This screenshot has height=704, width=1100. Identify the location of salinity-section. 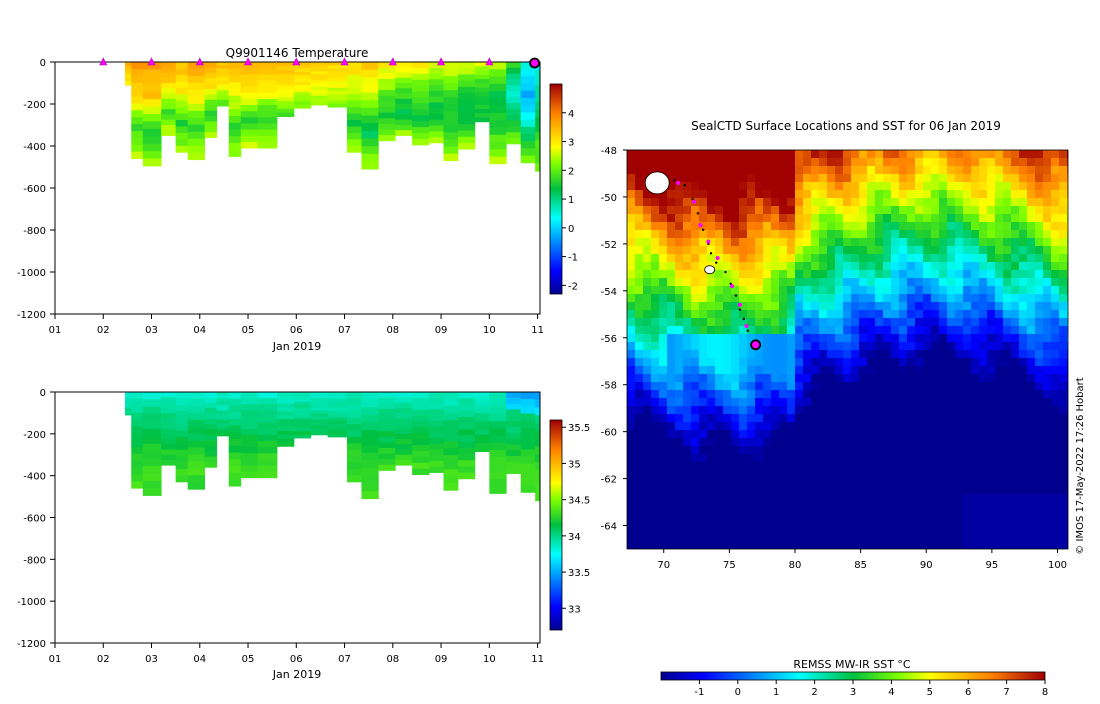
(332, 447).